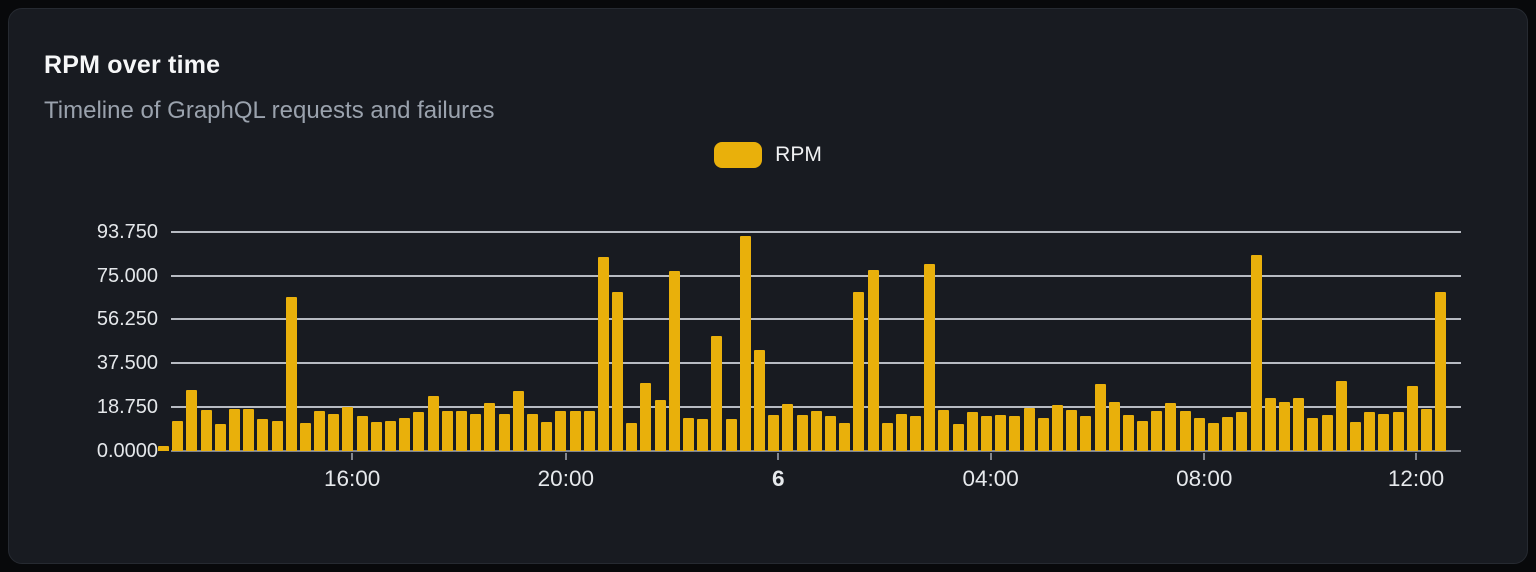  I want to click on gridline-56.250, so click(816, 319).